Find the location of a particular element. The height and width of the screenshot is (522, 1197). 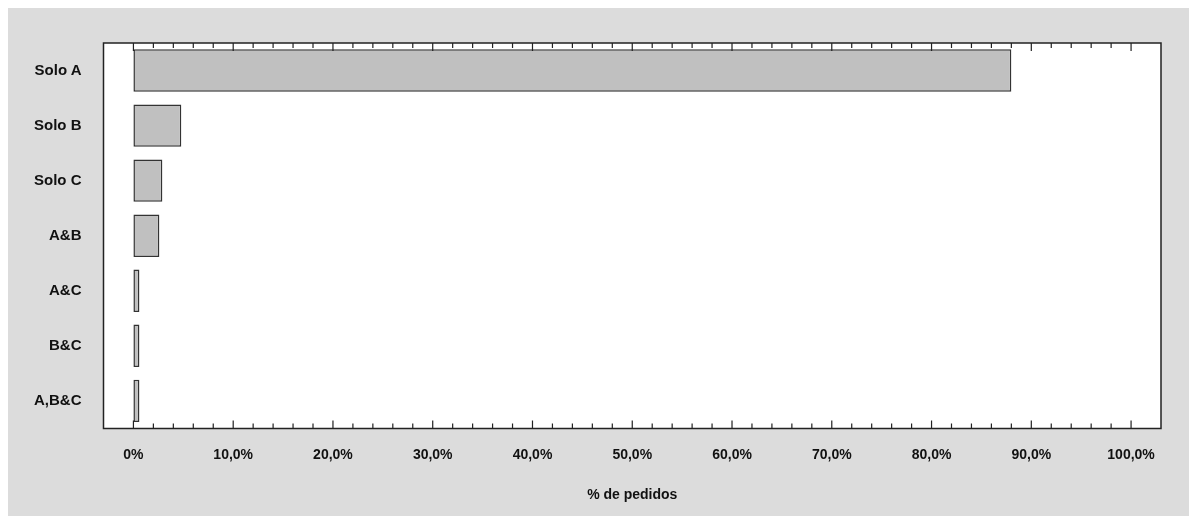

y-tick-label: A&B is located at coordinates (65, 234).